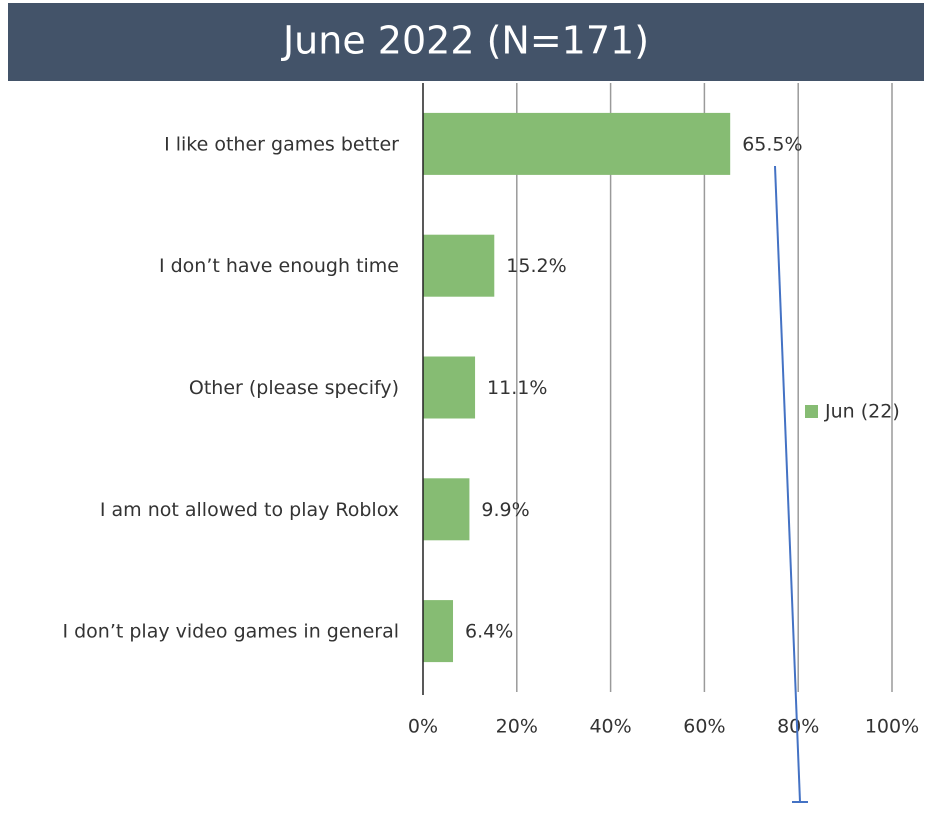 This screenshot has width=930, height=817. Describe the element at coordinates (862, 412) in the screenshot. I see `legend-label: Jun (22)` at that location.